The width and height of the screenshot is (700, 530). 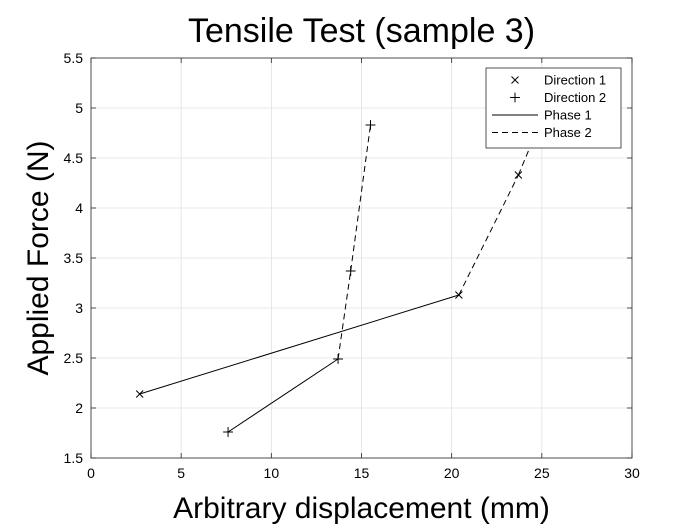 I want to click on y-tick-label: 1.5, so click(x=74, y=458).